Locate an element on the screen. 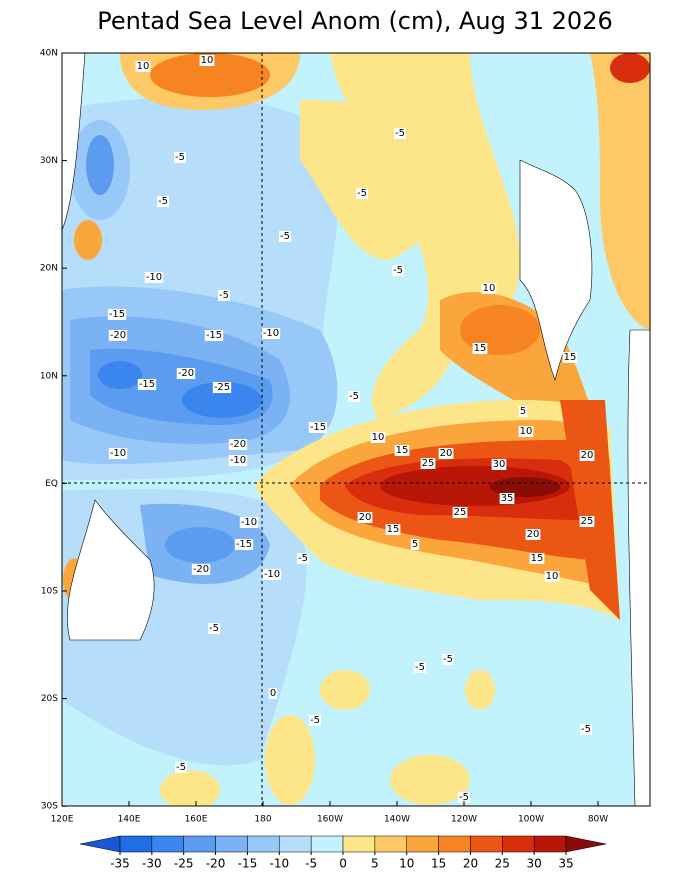  colorbar-label: -5 is located at coordinates (311, 864).